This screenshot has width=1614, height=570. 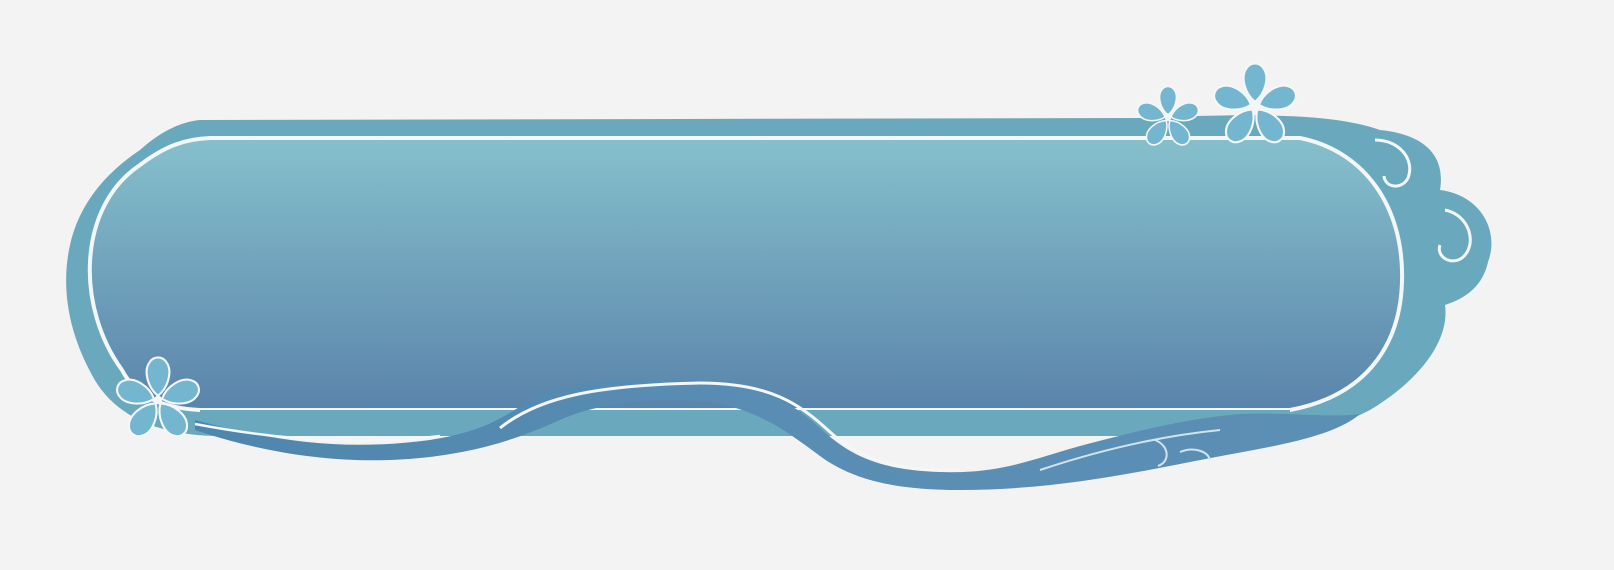 What do you see at coordinates (1168, 117) in the screenshot?
I see `flower-icon-small` at bounding box center [1168, 117].